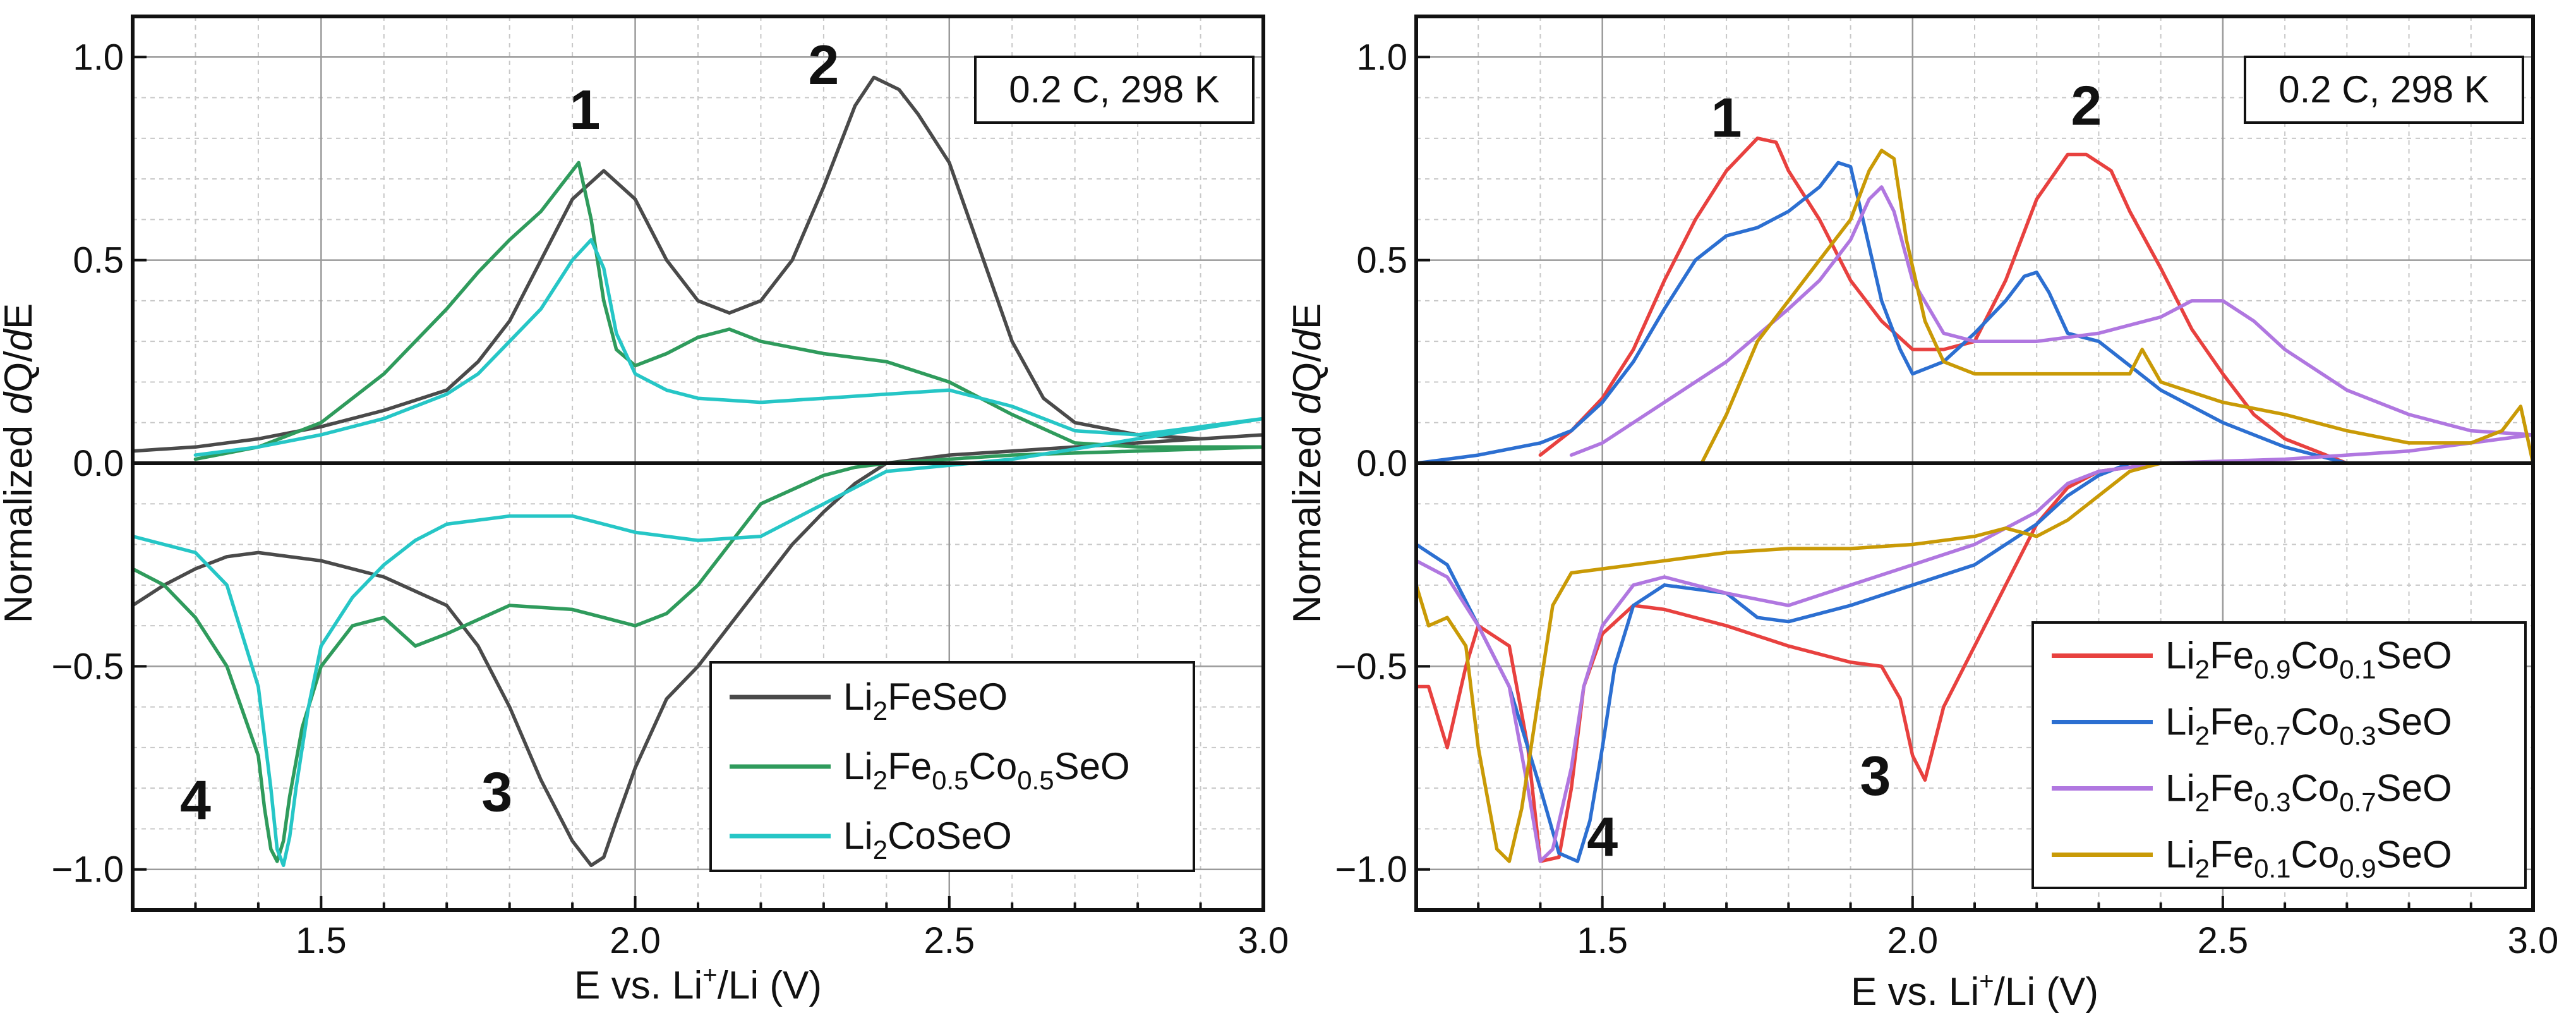  What do you see at coordinates (2308, 859) in the screenshot?
I see `legend-entry-3: Li2Fe0.1Co0.9SeO` at bounding box center [2308, 859].